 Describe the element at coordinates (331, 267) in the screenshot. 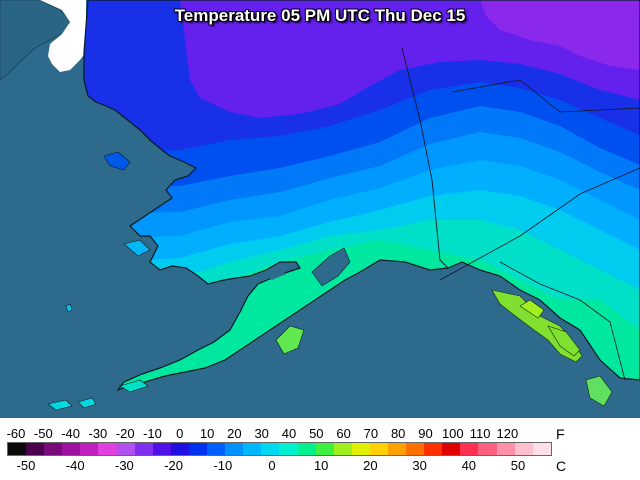

I see `cook-inlet` at that location.